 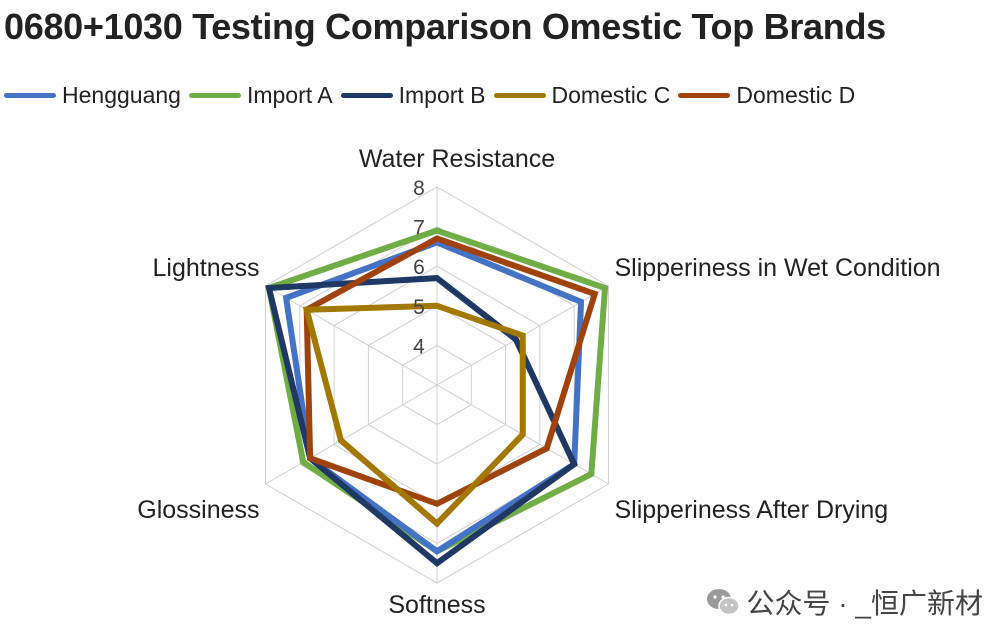 What do you see at coordinates (419, 228) in the screenshot?
I see `tick-label: 7` at bounding box center [419, 228].